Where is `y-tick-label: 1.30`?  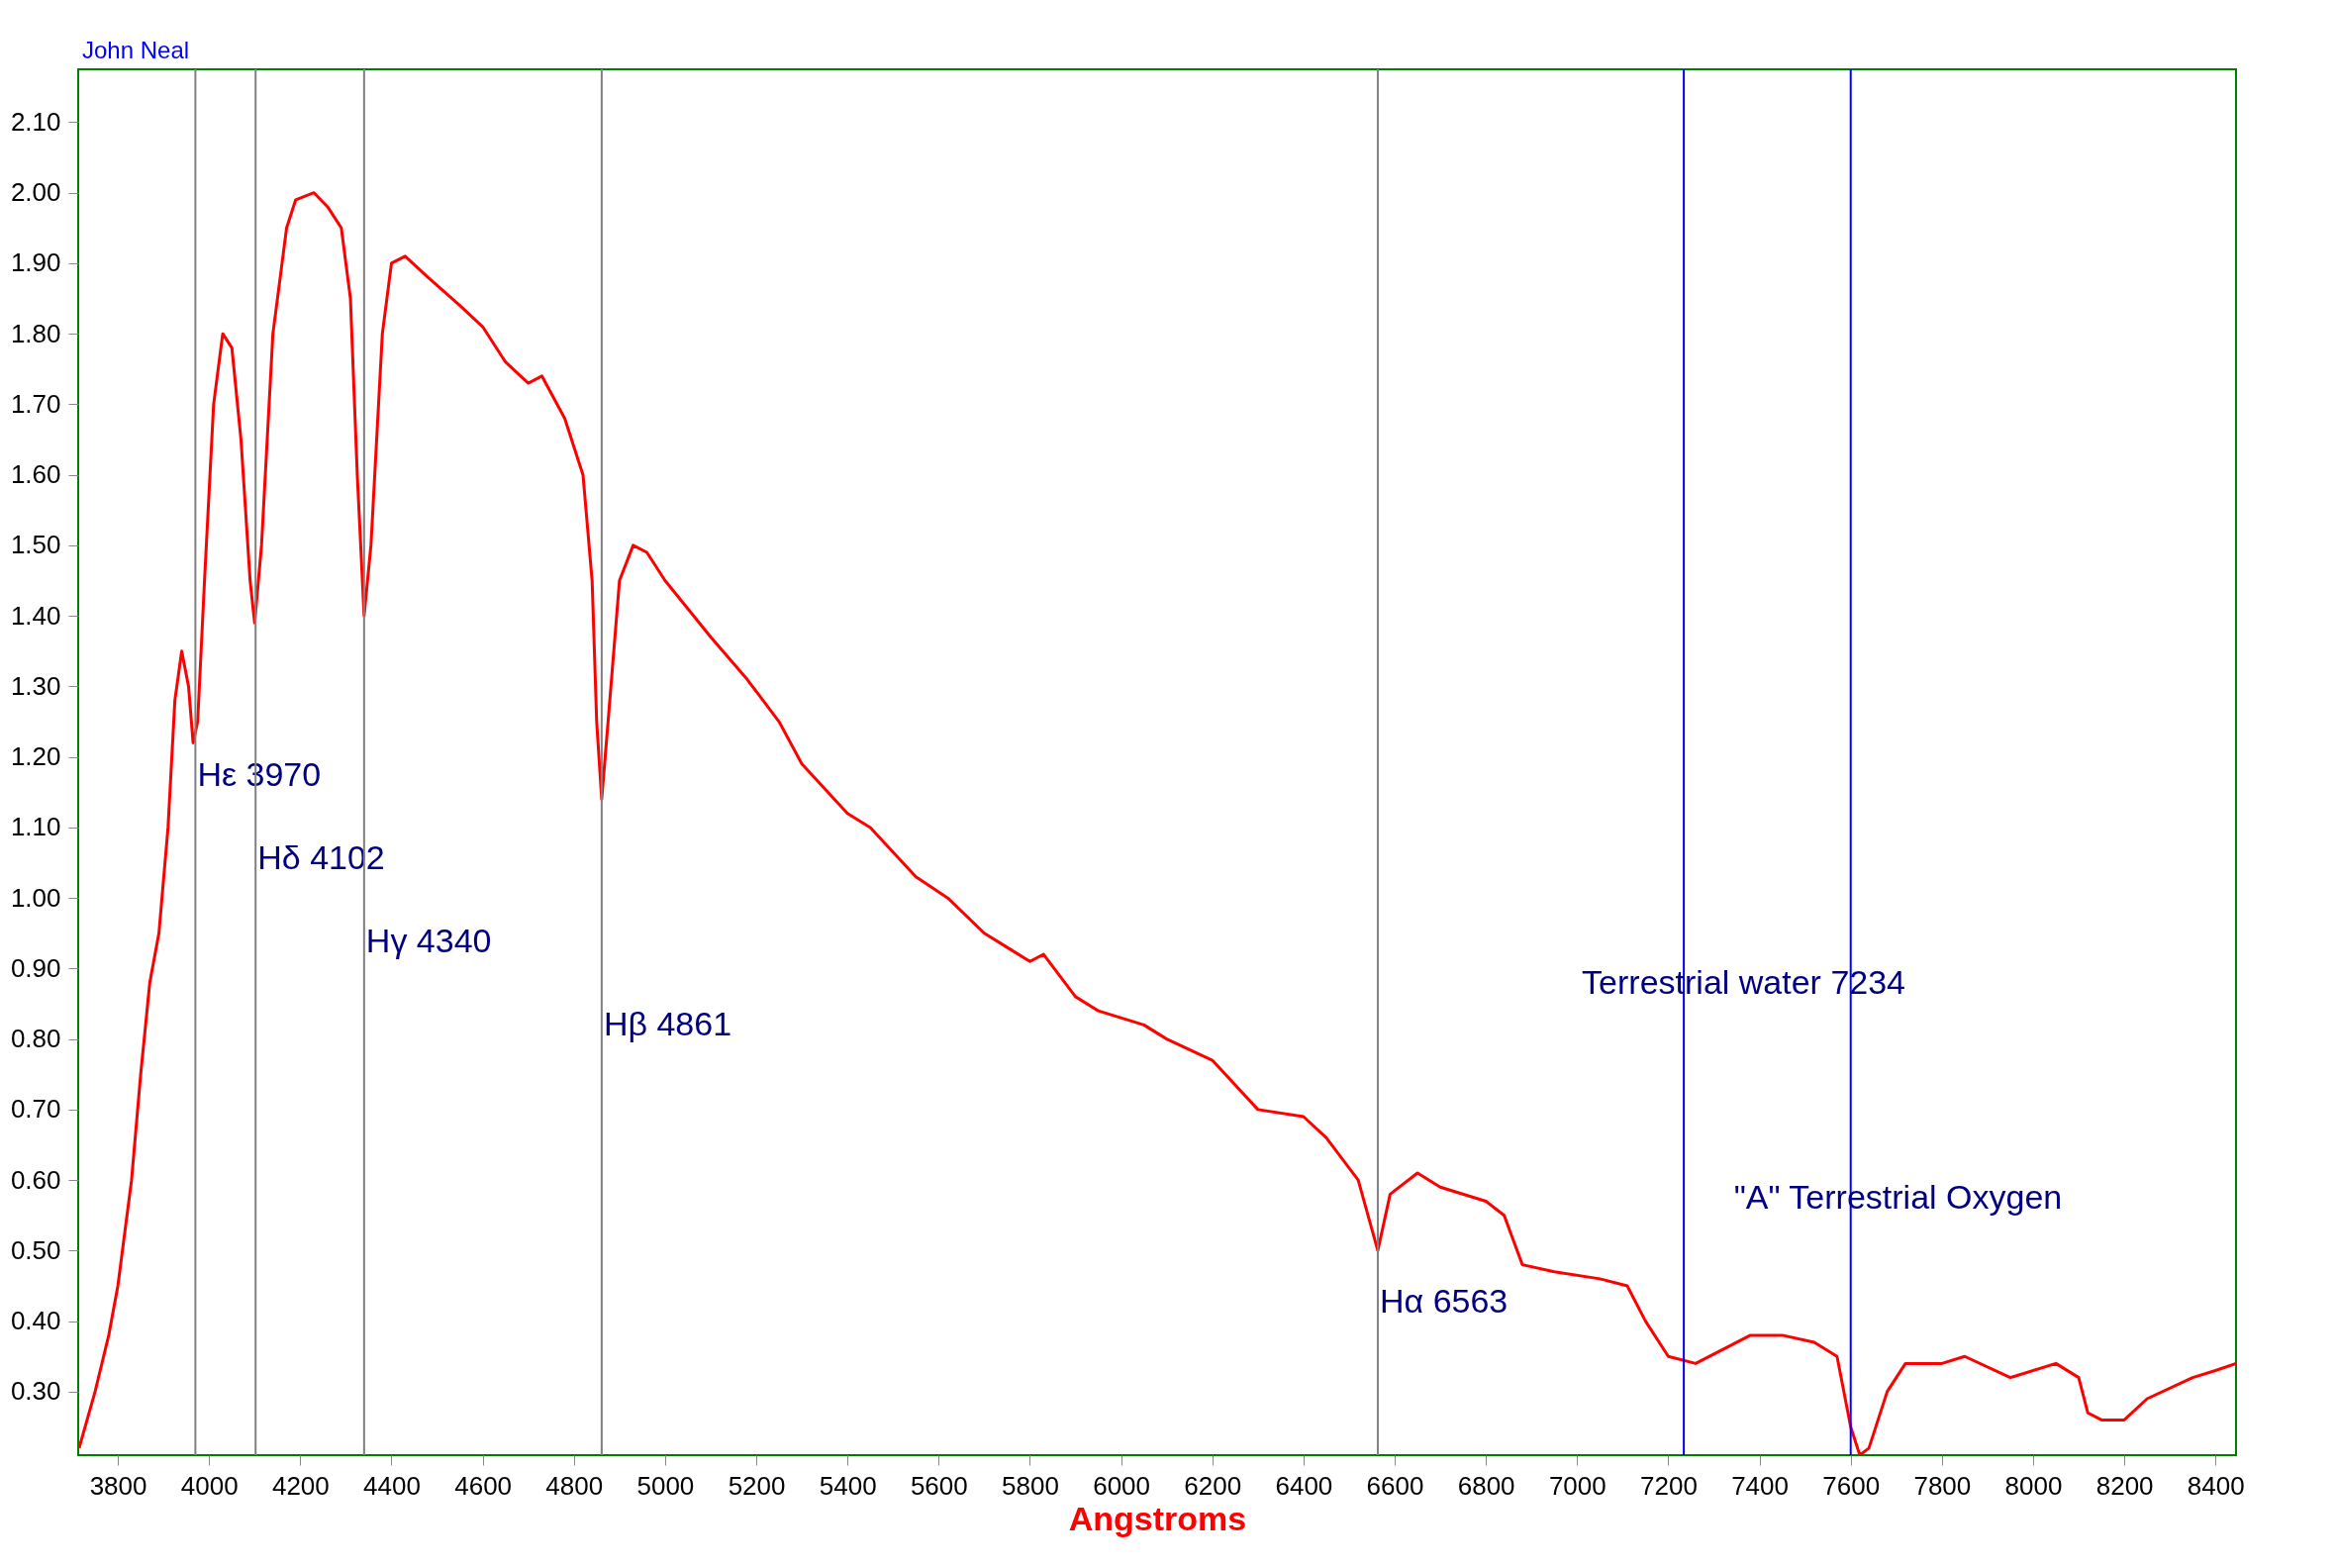 y-tick-label: 1.30 is located at coordinates (35, 685).